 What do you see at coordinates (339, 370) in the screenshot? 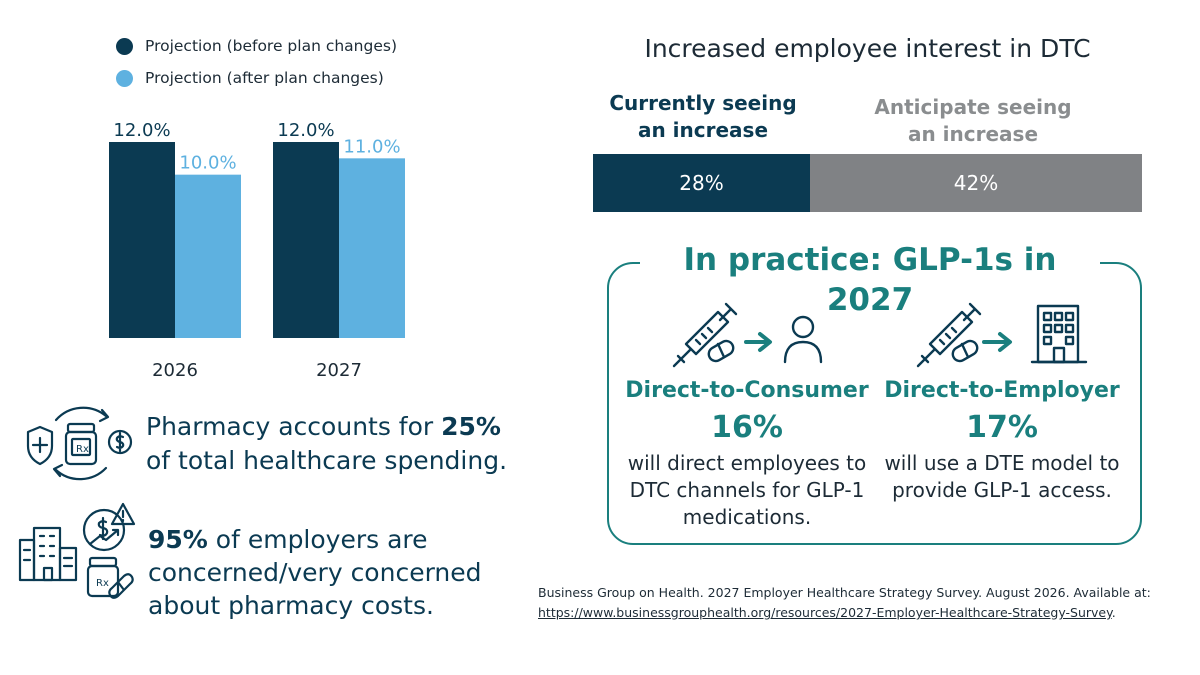
I see `x-tick-label-2027: 2027` at bounding box center [339, 370].